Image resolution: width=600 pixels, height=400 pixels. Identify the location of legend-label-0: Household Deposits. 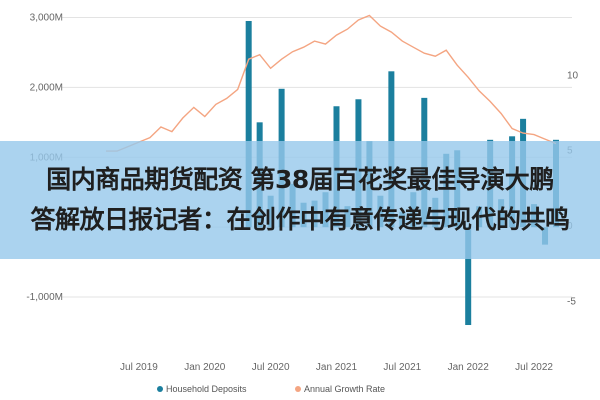
(206, 389).